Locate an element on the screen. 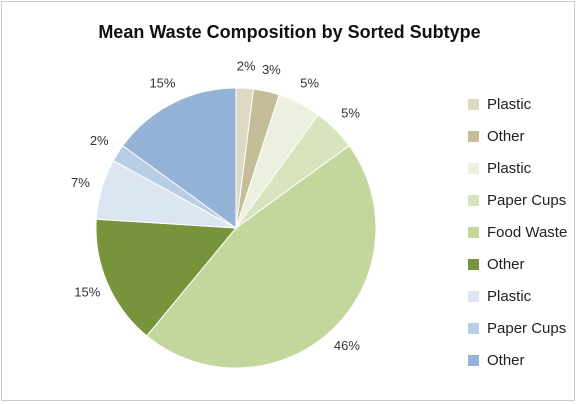 This screenshot has width=579, height=404. slice-label-4: 46% is located at coordinates (347, 345).